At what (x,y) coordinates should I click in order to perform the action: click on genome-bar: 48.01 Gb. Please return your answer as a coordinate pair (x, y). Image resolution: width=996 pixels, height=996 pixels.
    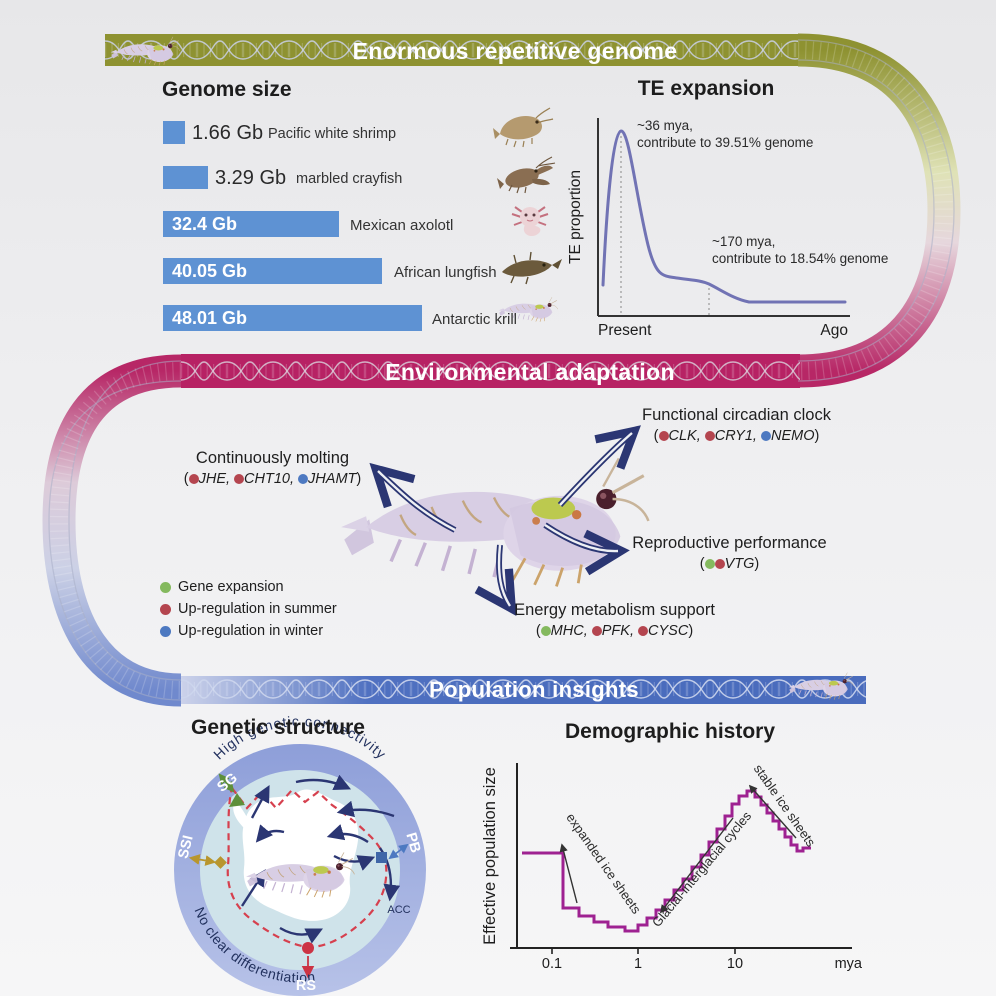
    Looking at the image, I should click on (292, 318).